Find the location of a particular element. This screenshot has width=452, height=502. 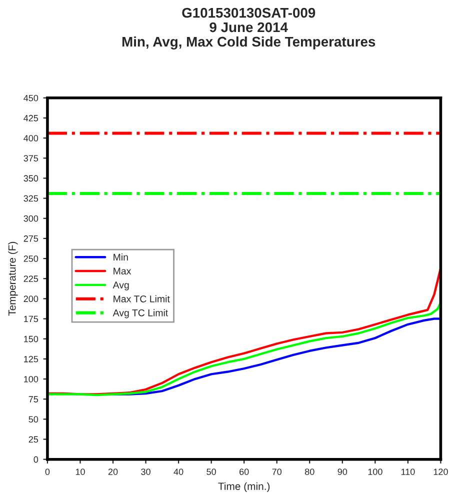

y-axis-title: Temperature (F) is located at coordinates (13, 279).